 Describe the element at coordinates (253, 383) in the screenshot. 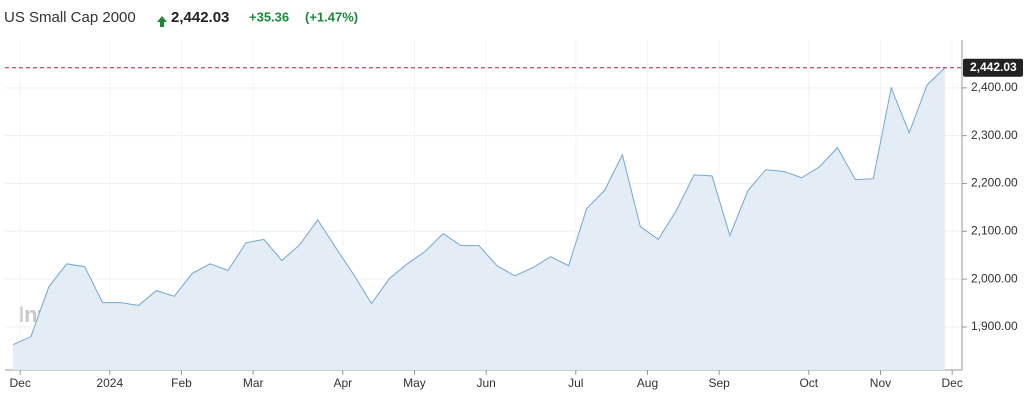

I see `x-tick-label: Mar` at that location.